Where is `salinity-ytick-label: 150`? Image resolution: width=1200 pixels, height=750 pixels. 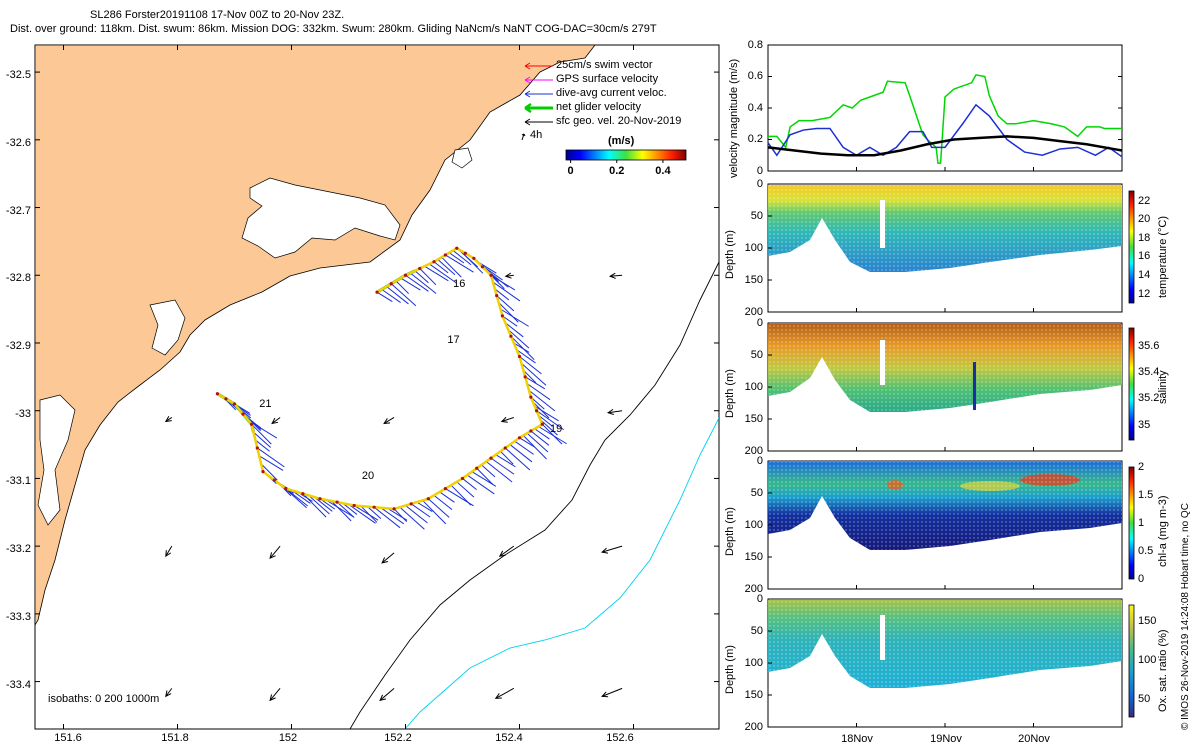
salinity-ytick-label: 150 is located at coordinates (753, 419).